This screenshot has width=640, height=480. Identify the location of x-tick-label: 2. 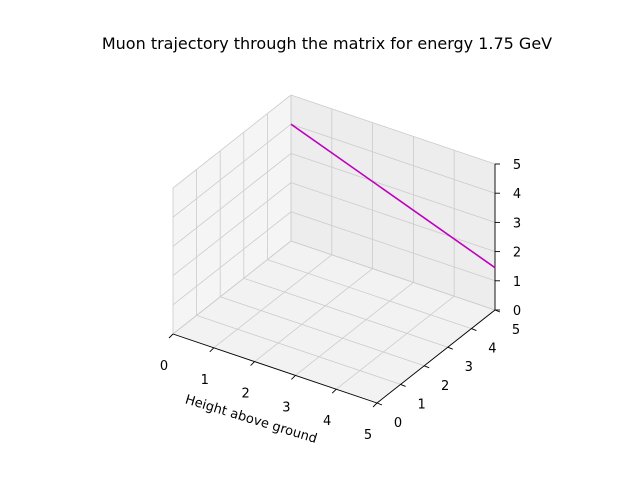
(245, 394).